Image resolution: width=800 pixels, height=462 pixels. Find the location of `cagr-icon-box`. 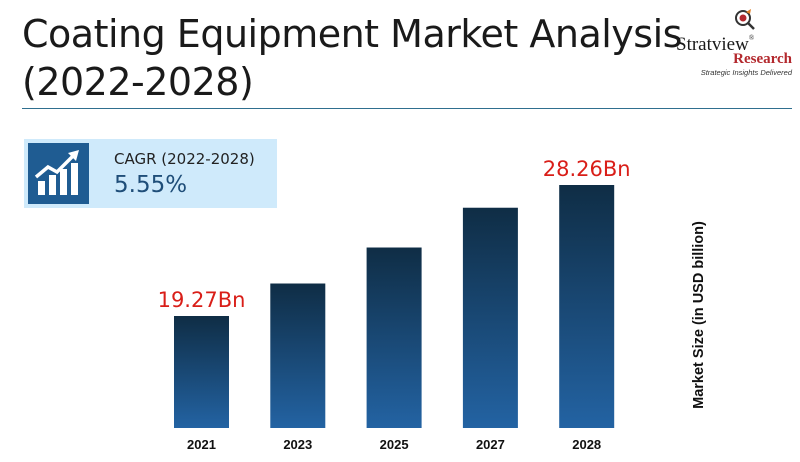

cagr-icon-box is located at coordinates (58, 173).